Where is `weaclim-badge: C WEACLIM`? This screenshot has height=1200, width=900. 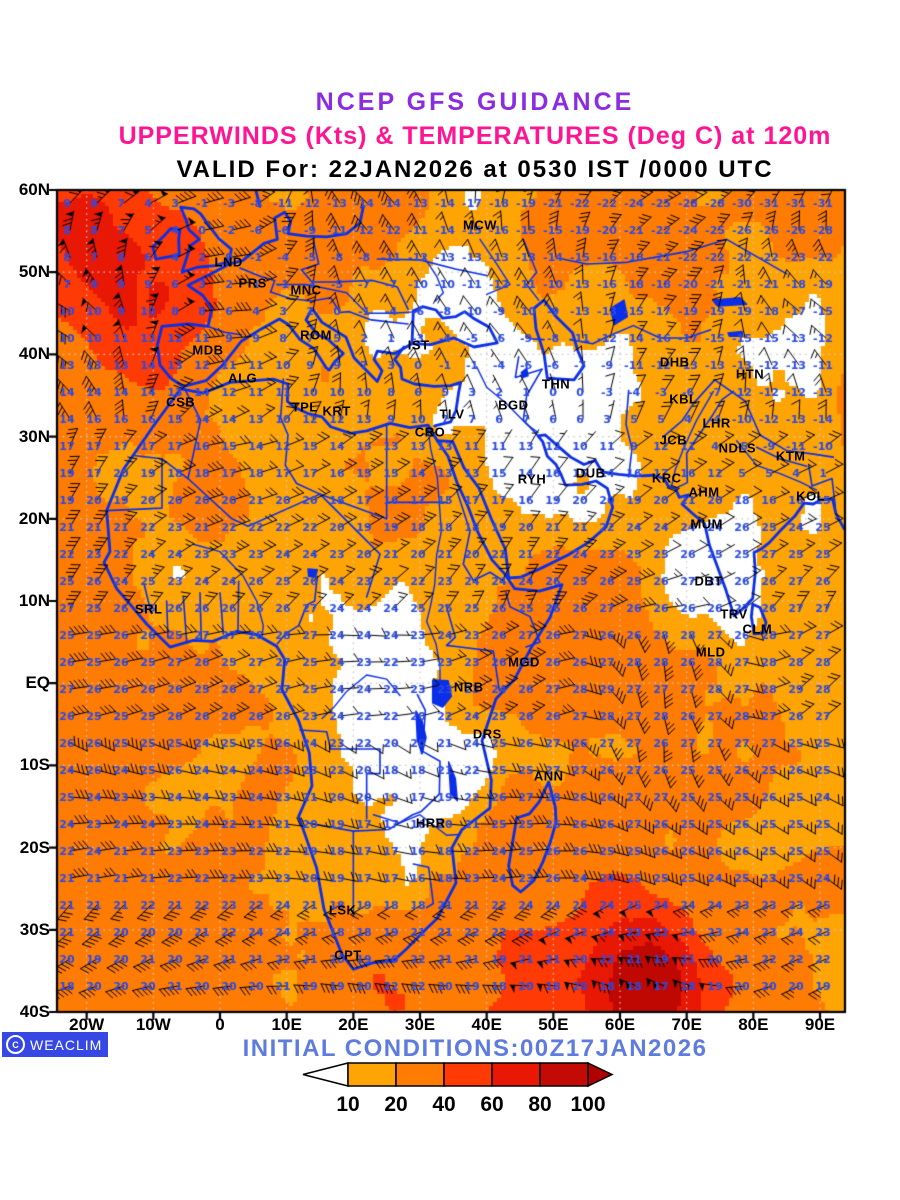
weaclim-badge: C WEACLIM is located at coordinates (55, 1044).